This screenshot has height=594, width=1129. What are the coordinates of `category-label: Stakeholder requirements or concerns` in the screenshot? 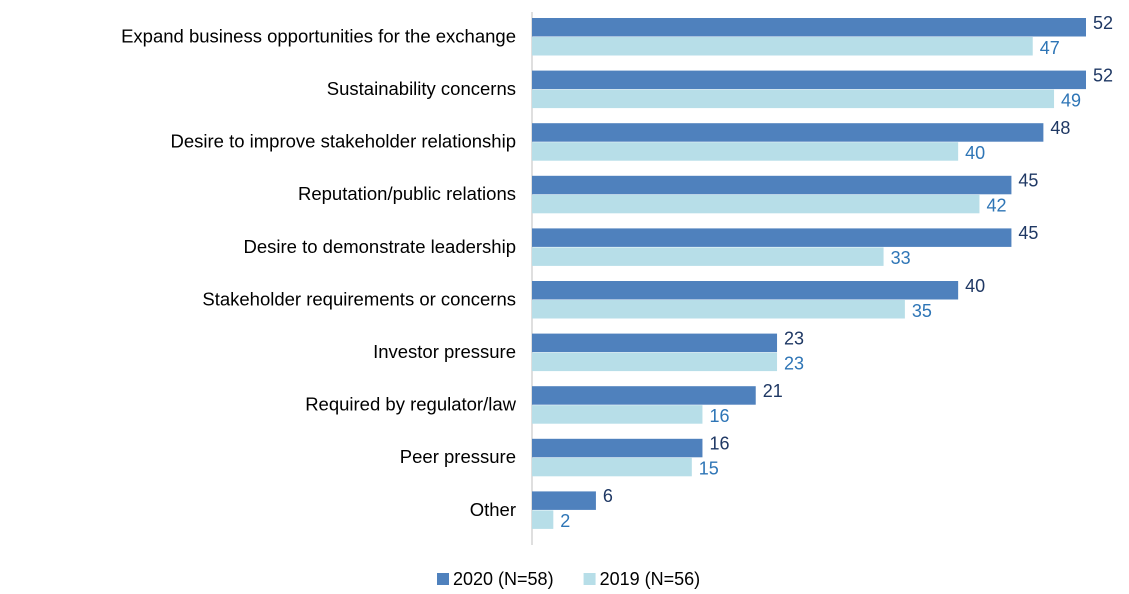 It's located at (359, 298).